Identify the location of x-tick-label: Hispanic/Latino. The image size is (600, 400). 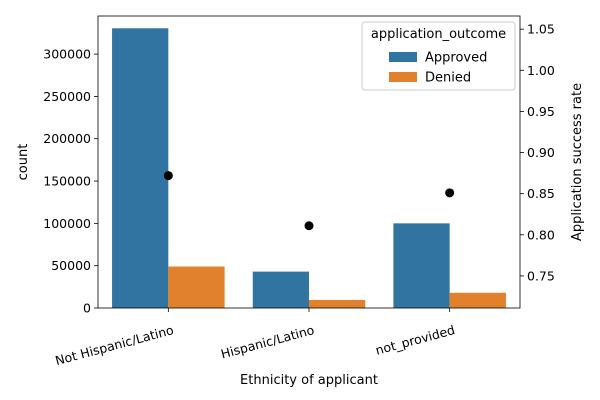
(267, 341).